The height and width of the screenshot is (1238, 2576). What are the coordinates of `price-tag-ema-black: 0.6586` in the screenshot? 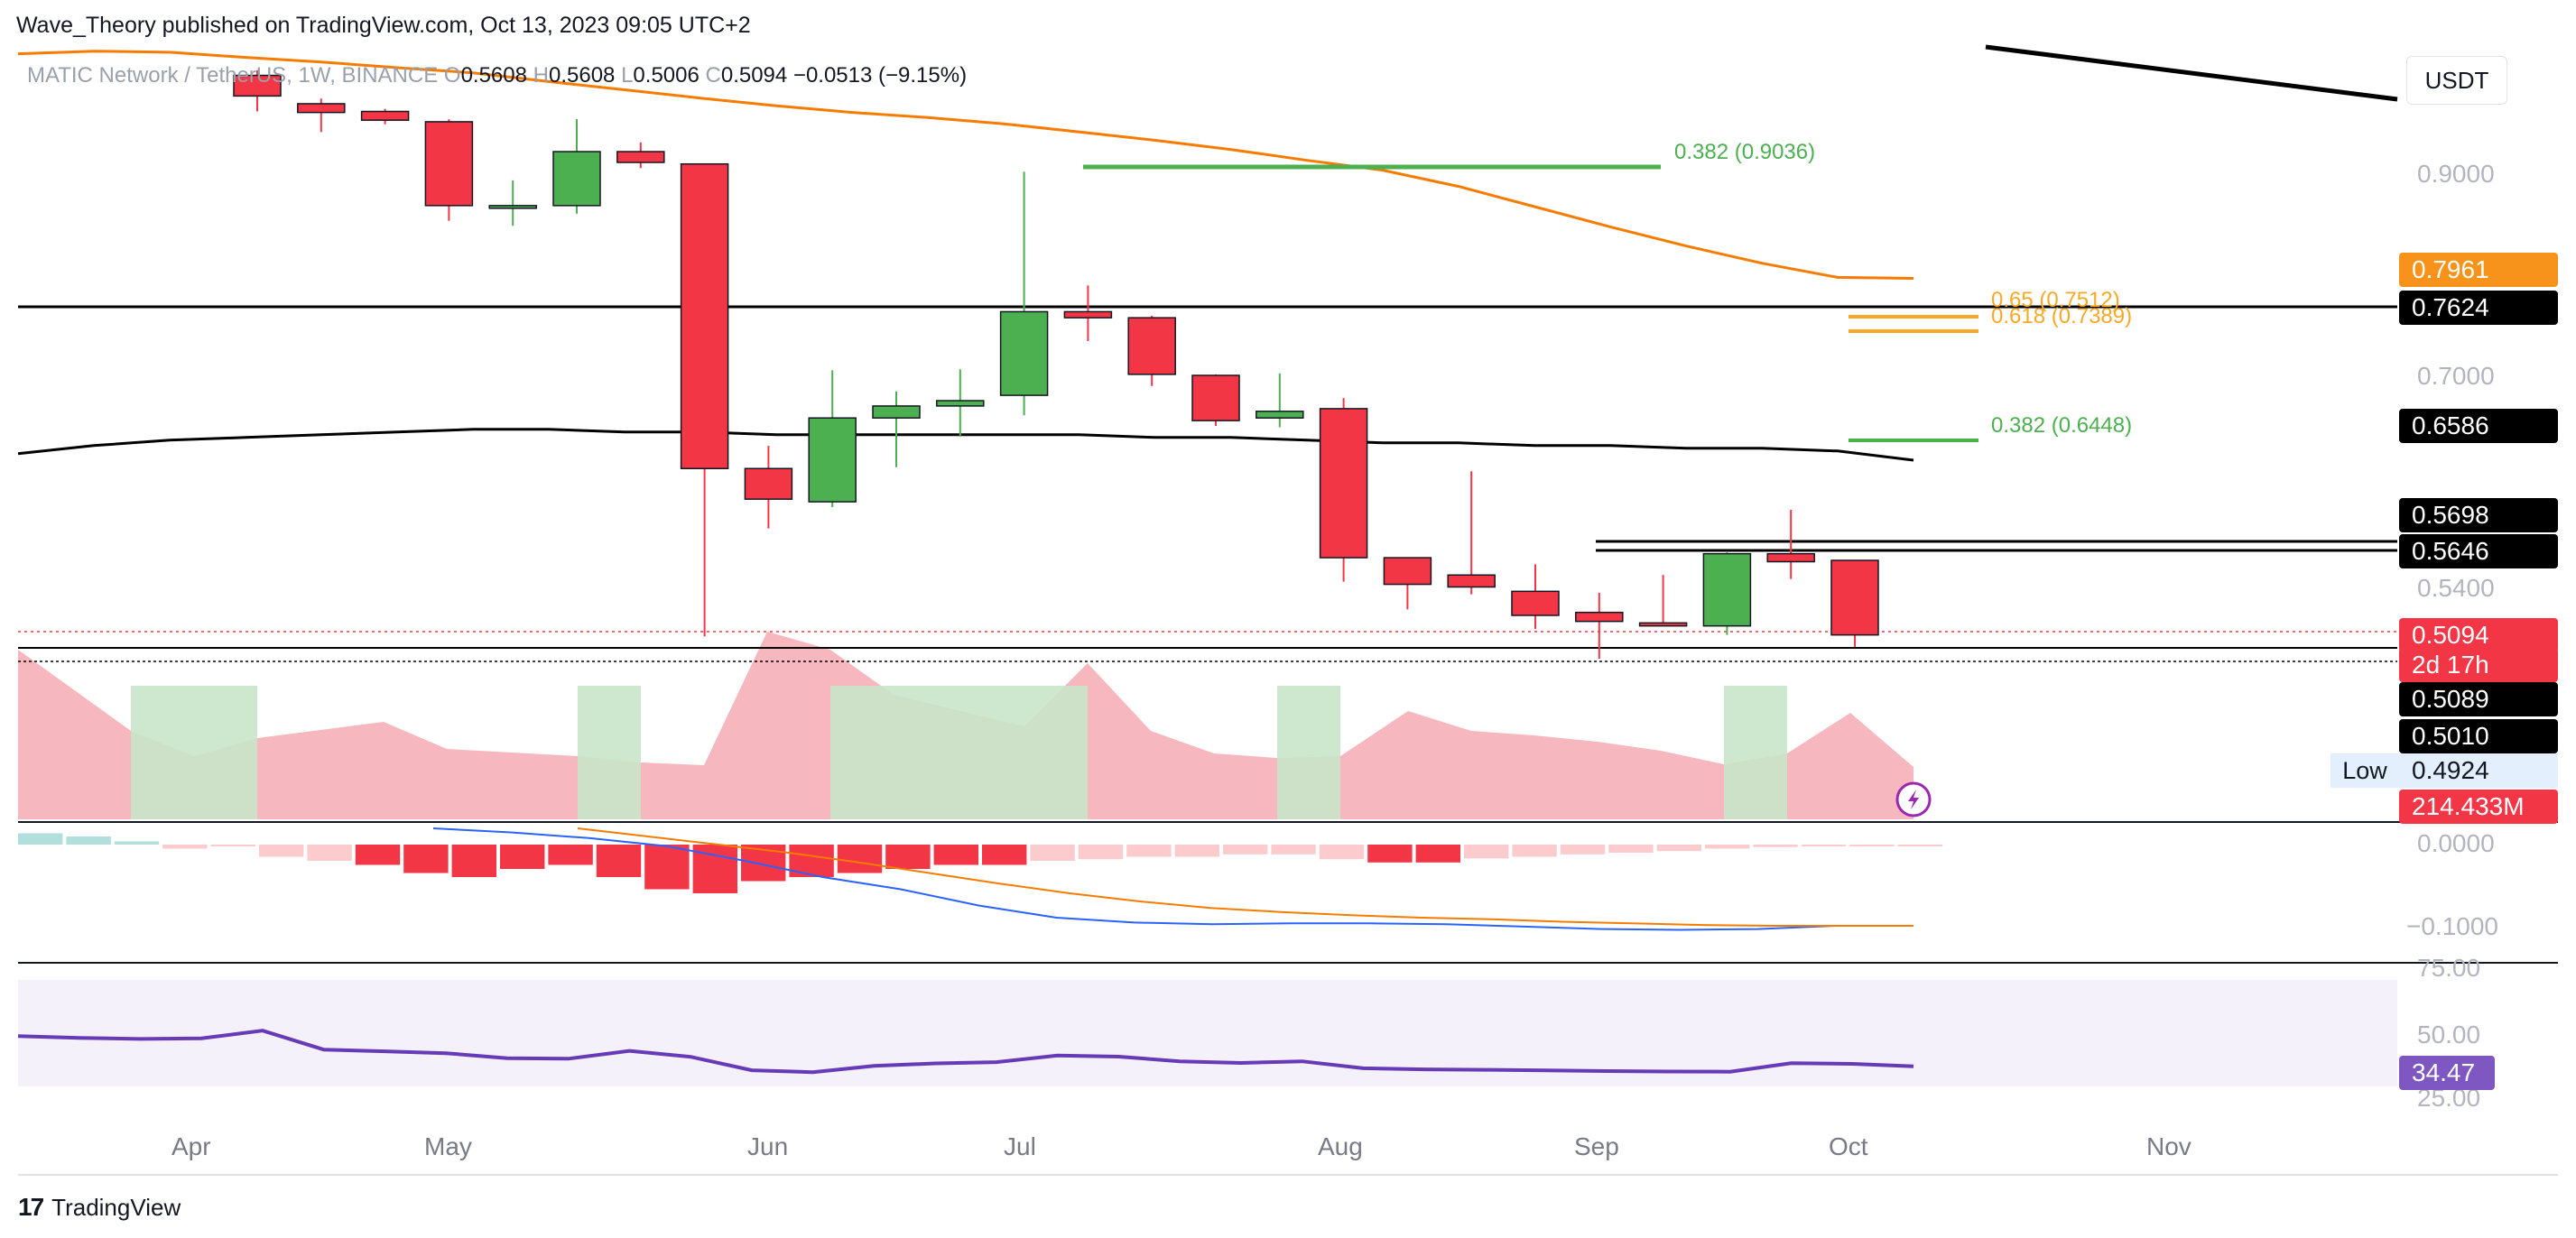 It's located at (2479, 426).